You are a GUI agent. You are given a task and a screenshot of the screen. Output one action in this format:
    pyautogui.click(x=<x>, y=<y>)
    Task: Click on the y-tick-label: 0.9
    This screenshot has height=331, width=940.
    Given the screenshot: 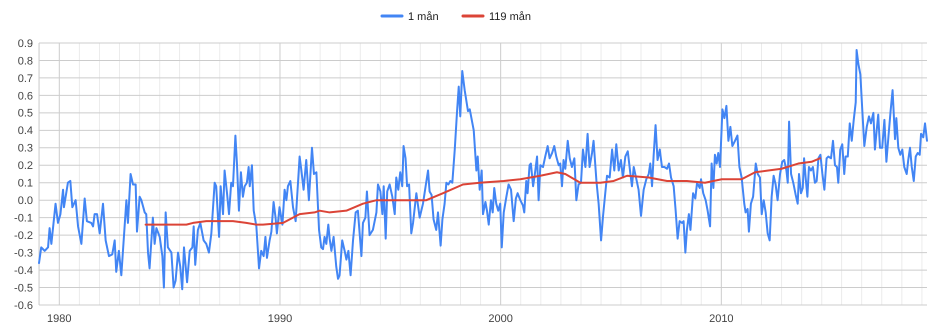 What is the action you would take?
    pyautogui.click(x=25, y=44)
    